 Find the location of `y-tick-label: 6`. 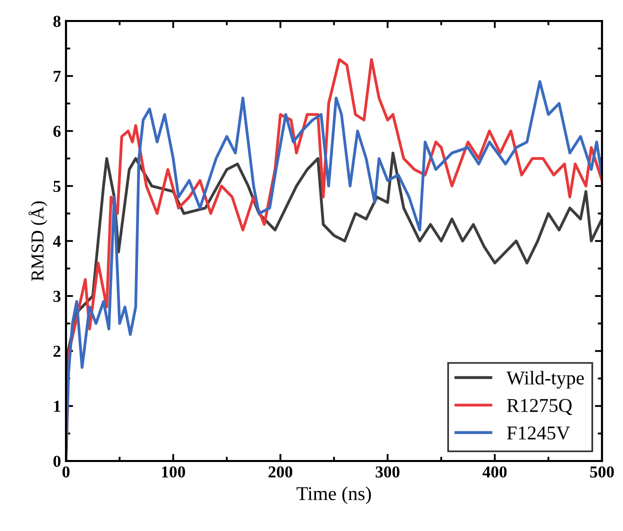

y-tick-label: 6 is located at coordinates (57, 131).